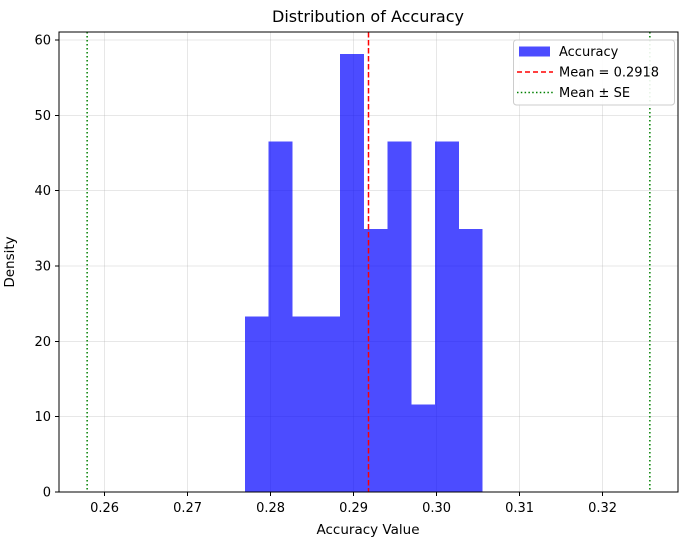  I want to click on legend: Accuracy Mean = 0.2918 Mean ± SE, so click(594, 72).